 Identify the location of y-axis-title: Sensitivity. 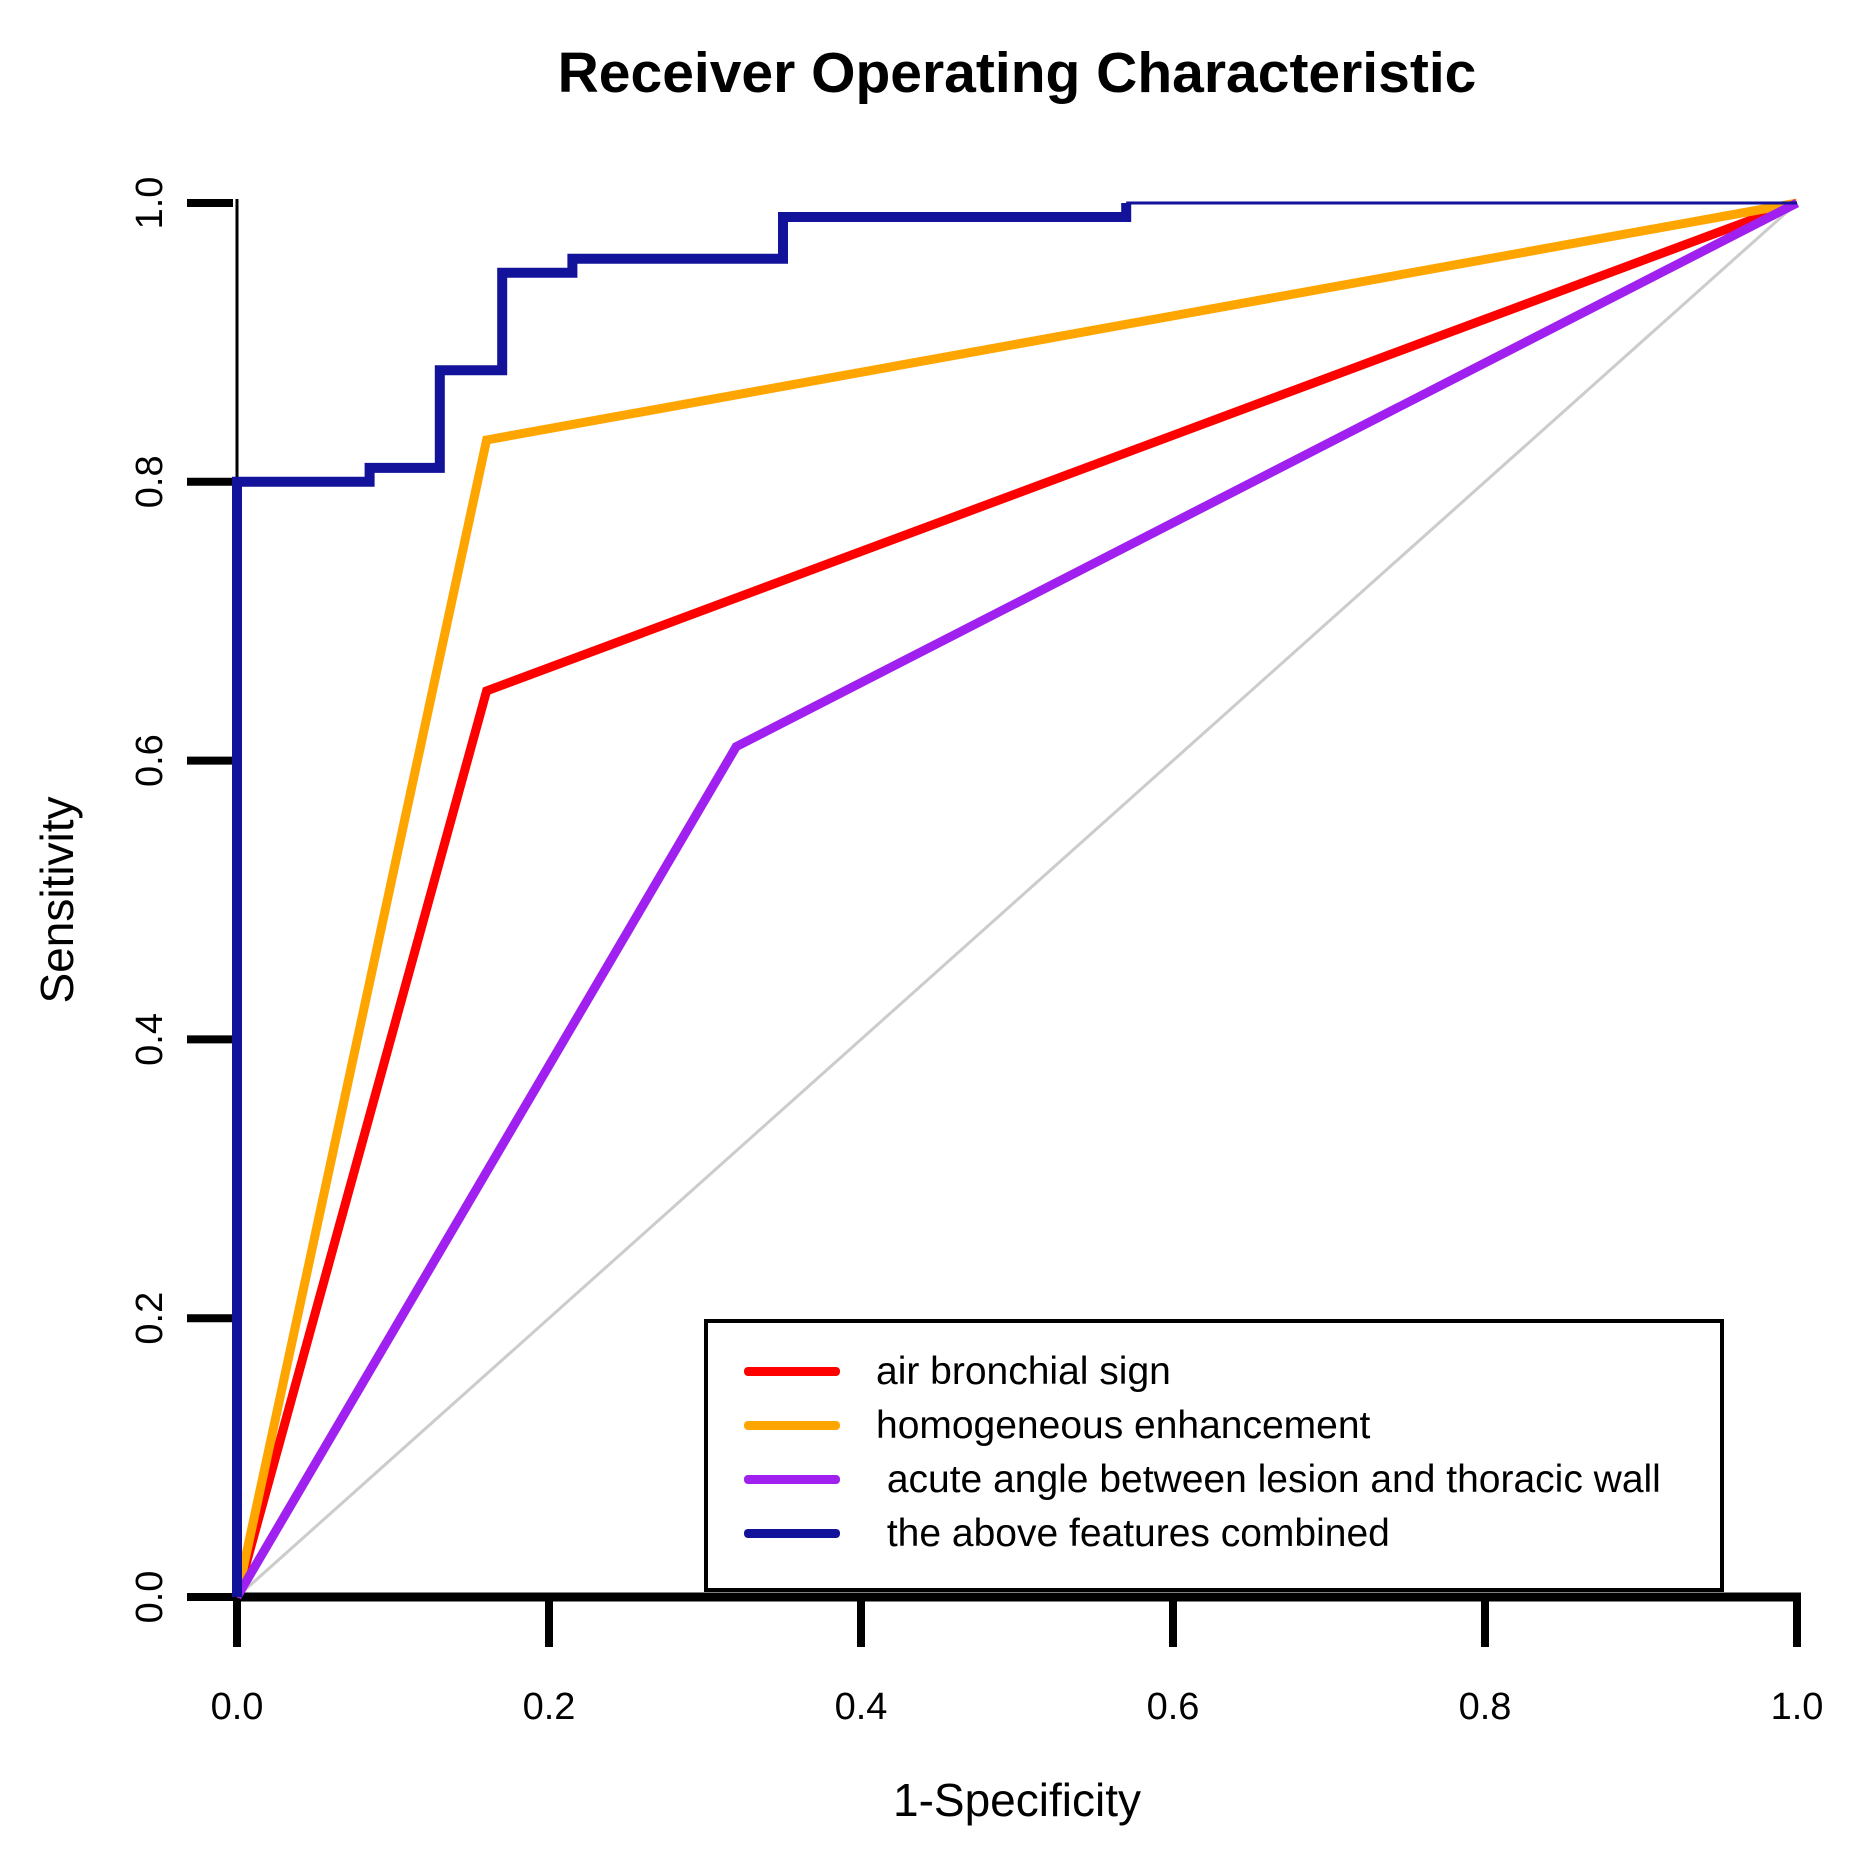
(57, 899).